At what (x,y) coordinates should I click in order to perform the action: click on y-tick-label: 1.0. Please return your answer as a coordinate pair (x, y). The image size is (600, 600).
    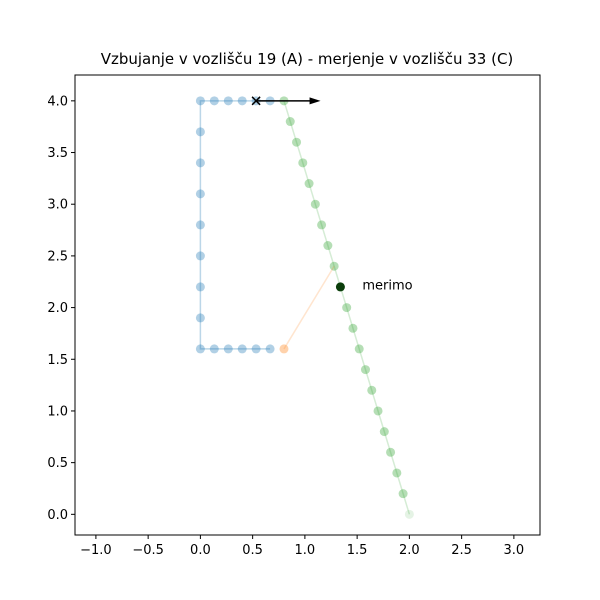
    Looking at the image, I should click on (57, 411).